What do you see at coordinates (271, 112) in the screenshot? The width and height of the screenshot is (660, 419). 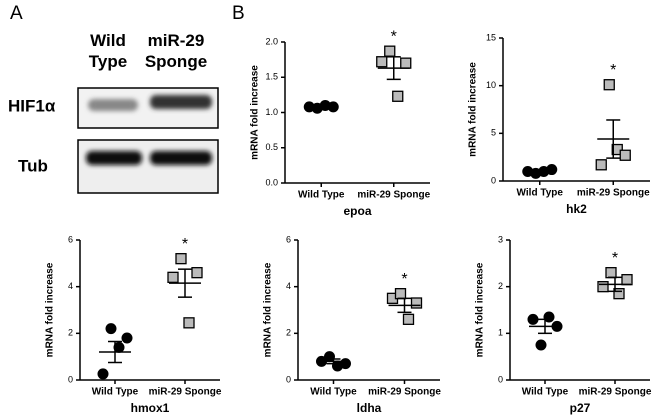 I see `y-tick-label: 1.0` at bounding box center [271, 112].